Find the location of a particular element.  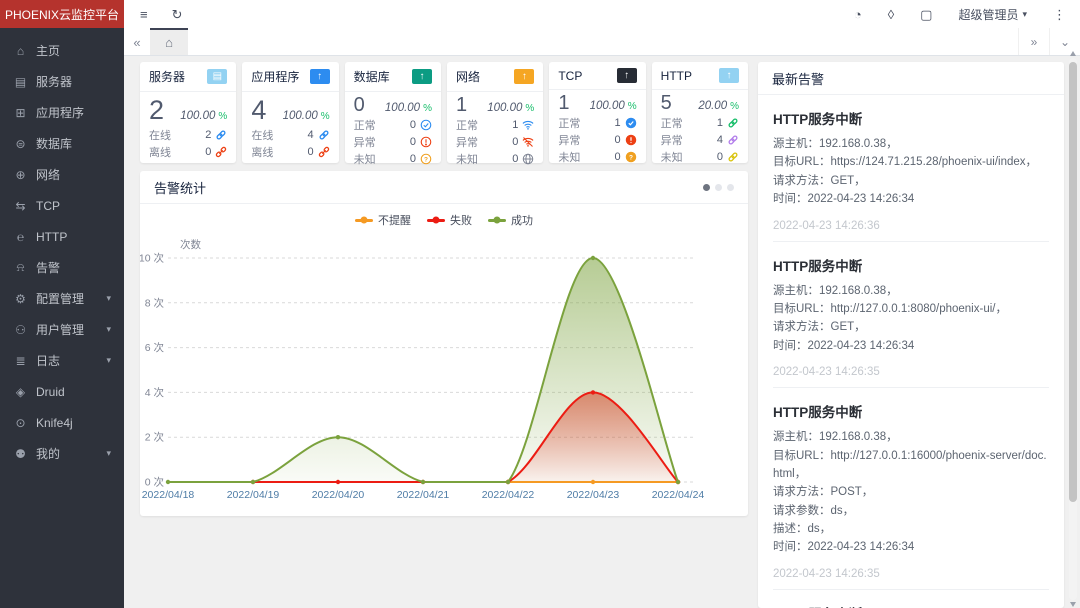

check-circle-icon is located at coordinates (426, 125).